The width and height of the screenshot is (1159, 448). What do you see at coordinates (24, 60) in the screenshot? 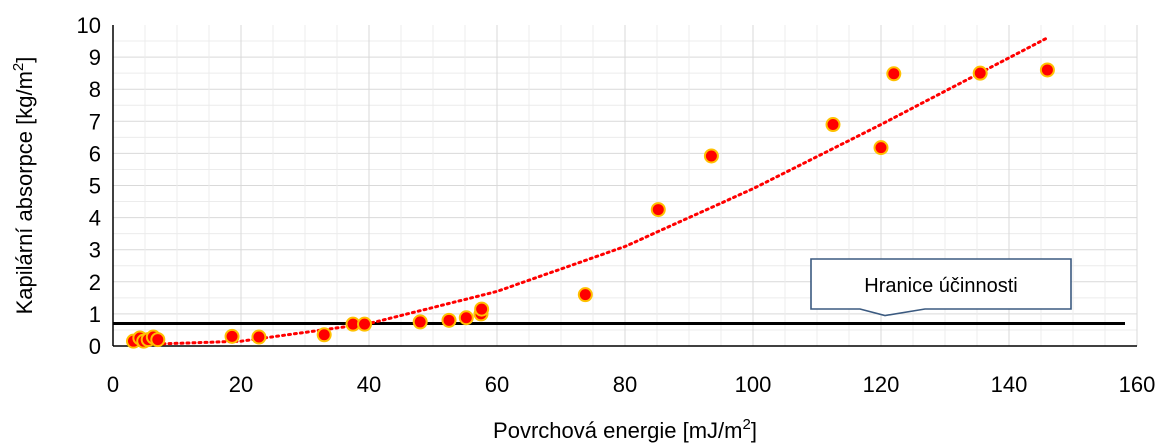
I see `y-axis-title-end: ]` at bounding box center [24, 60].